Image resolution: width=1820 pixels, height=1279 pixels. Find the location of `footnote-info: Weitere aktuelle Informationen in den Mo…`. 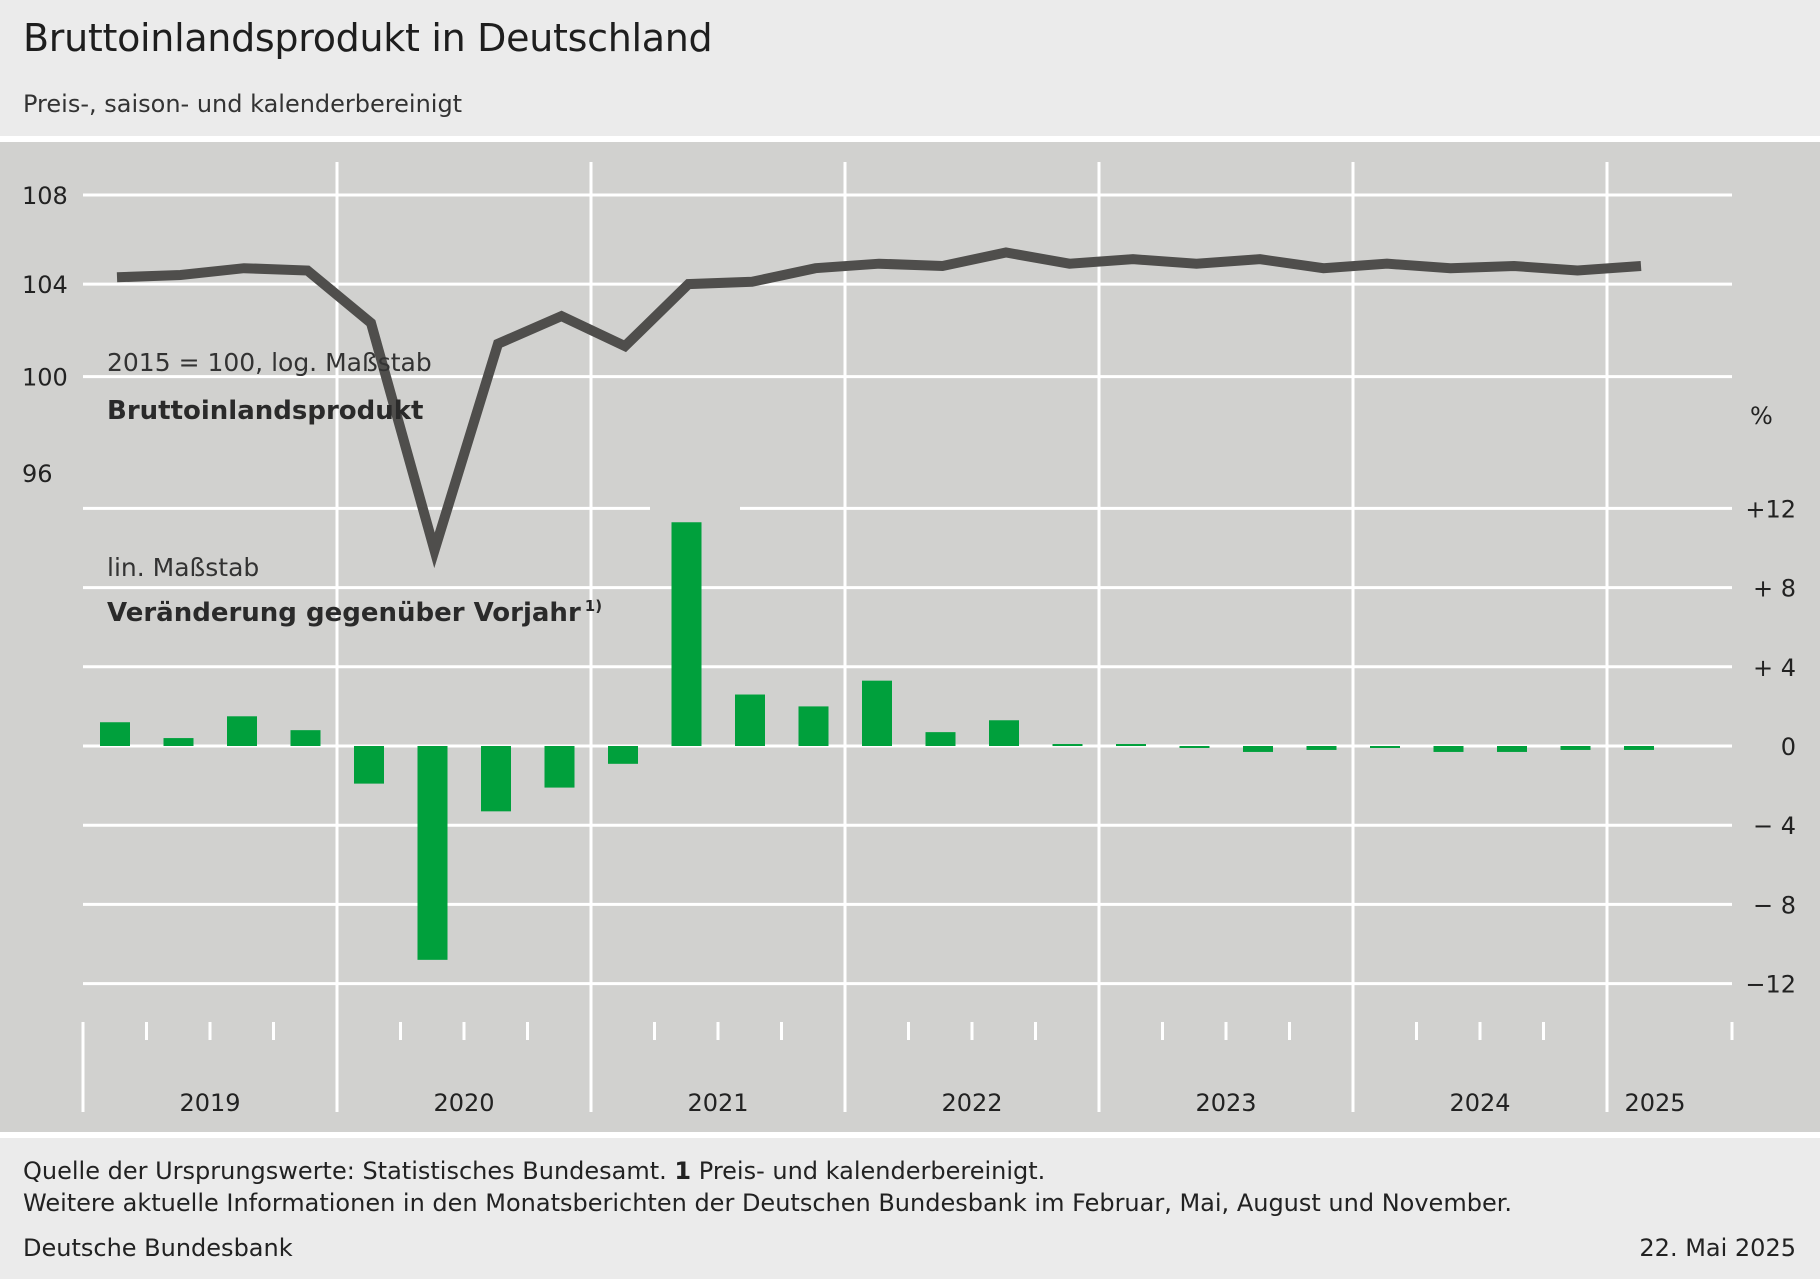

footnote-info: Weitere aktuelle Informationen in den Mo… is located at coordinates (767, 1203).